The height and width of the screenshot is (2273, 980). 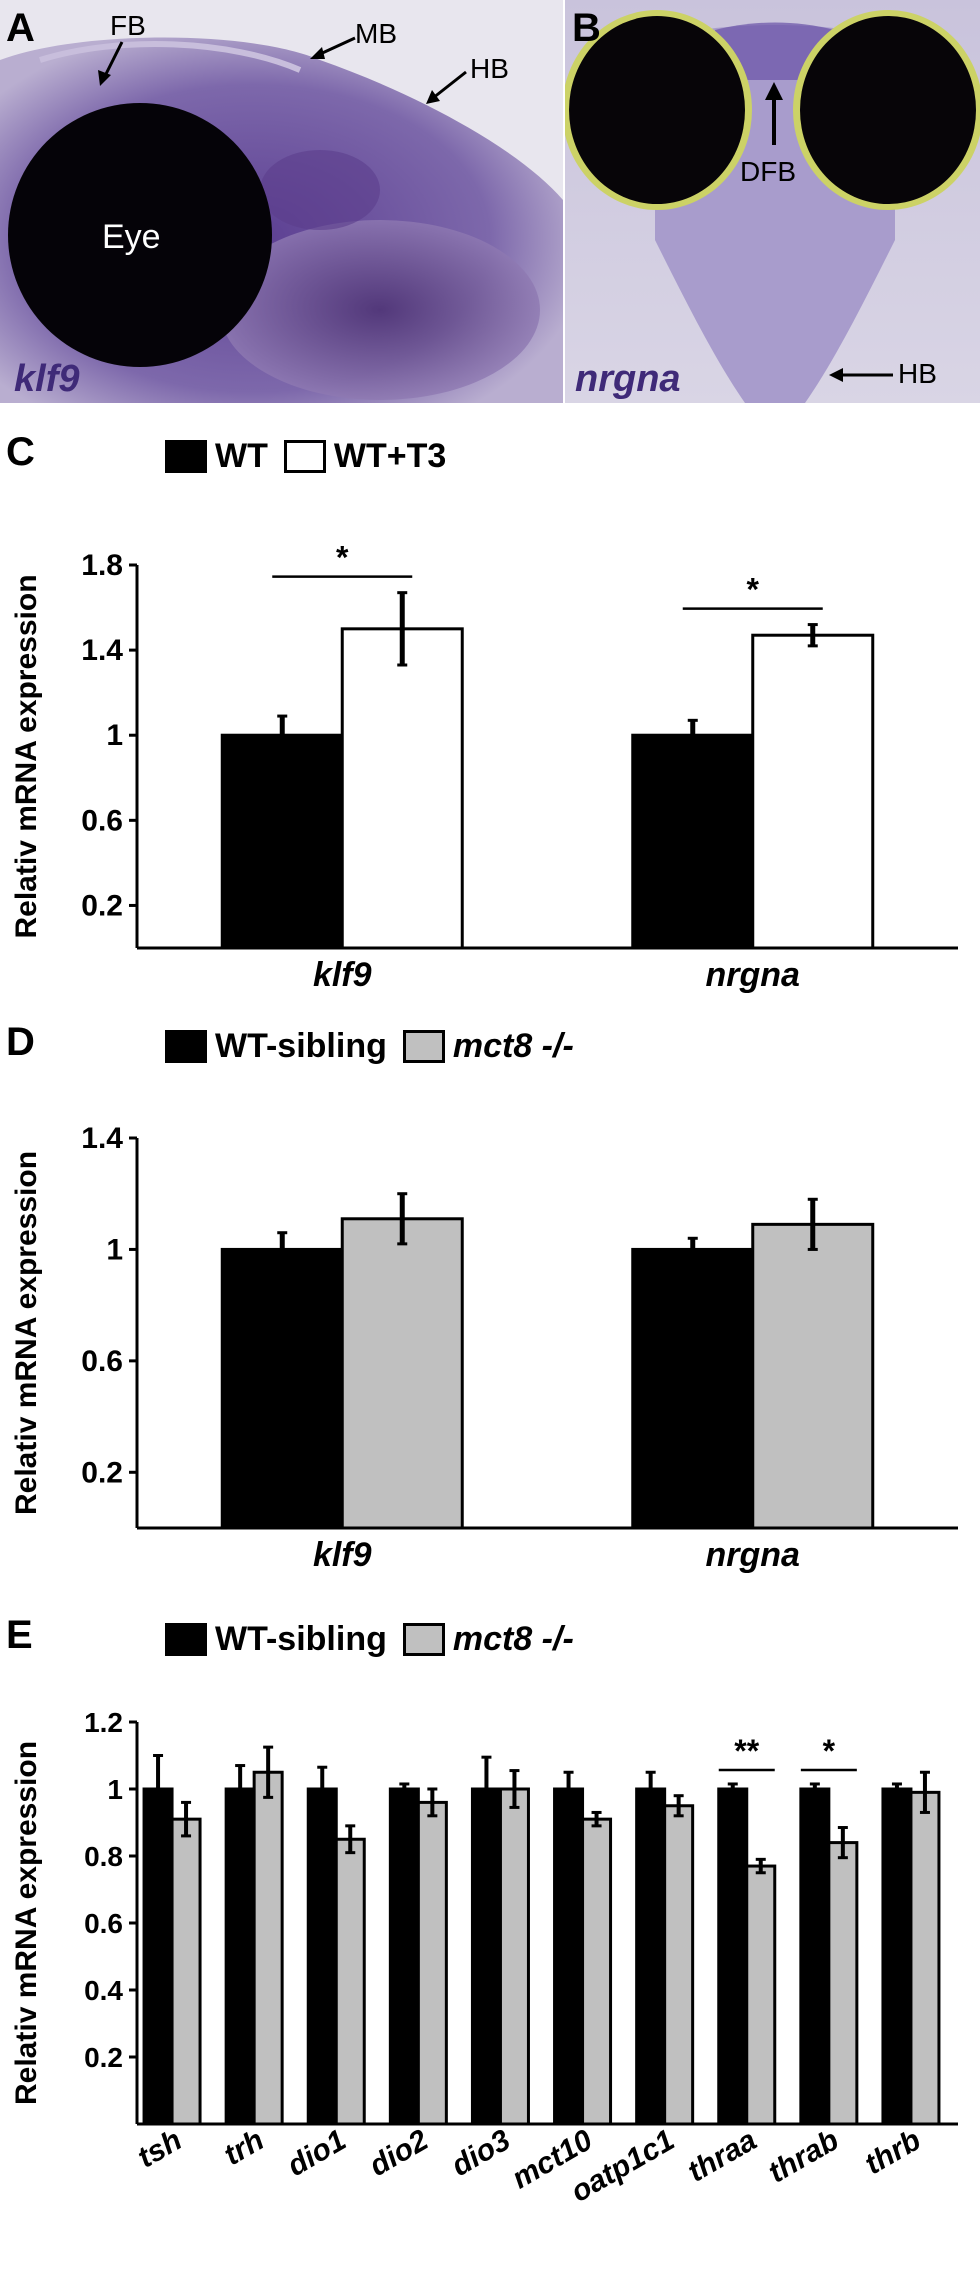 I want to click on annotation-mb: MB, so click(x=376, y=33).